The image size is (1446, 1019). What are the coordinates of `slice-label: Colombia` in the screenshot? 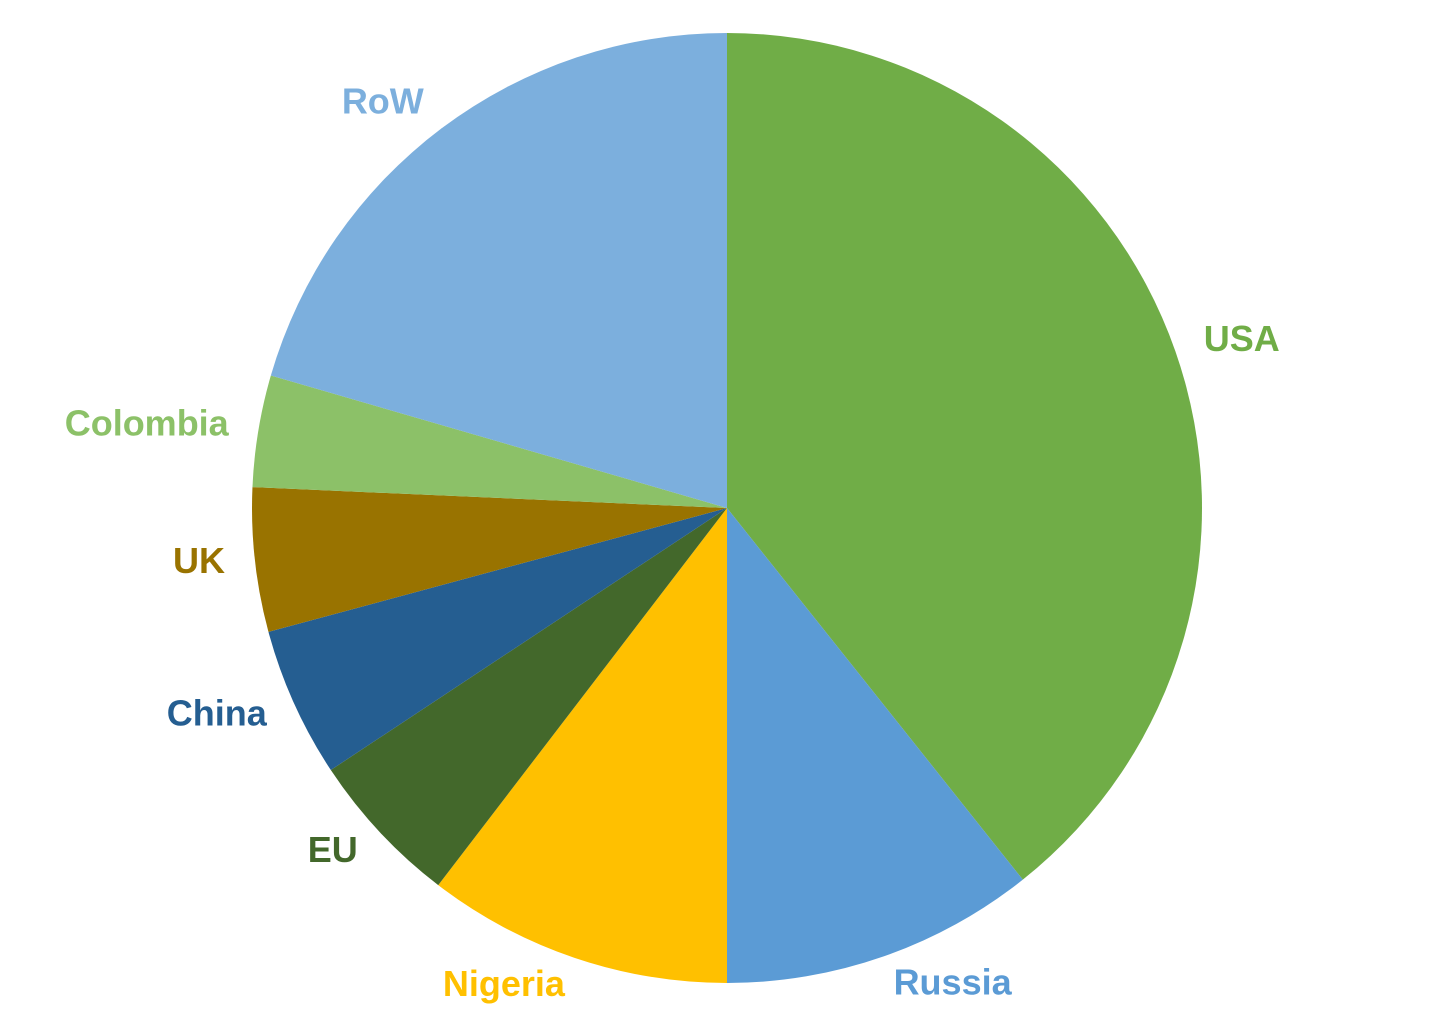 It's located at (147, 422).